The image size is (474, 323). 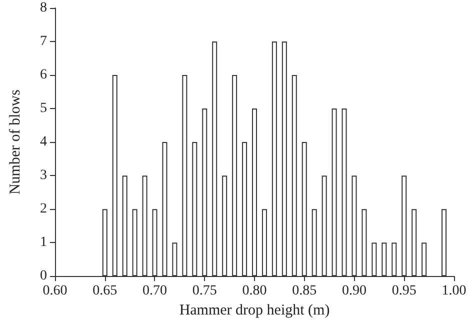 What do you see at coordinates (43, 209) in the screenshot?
I see `y-tick-label: 2` at bounding box center [43, 209].